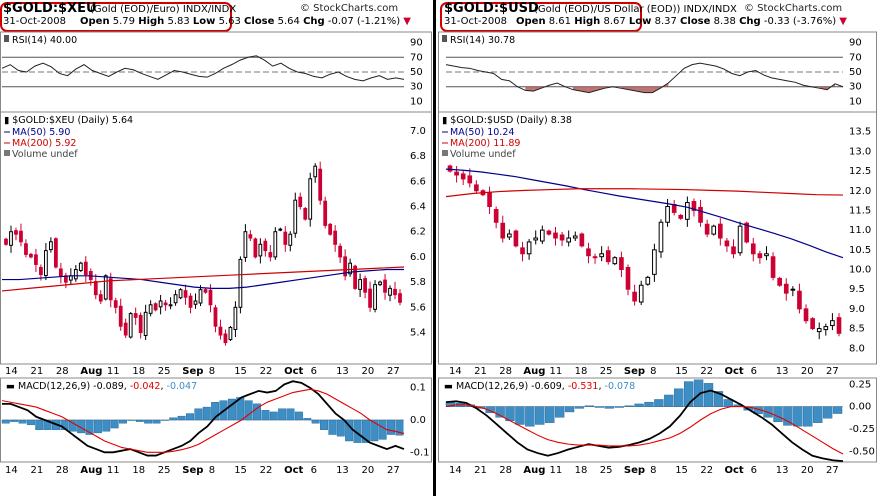  Describe the element at coordinates (482, 40) in the screenshot. I see `rsi-label: RSI(14) 30.78` at that location.